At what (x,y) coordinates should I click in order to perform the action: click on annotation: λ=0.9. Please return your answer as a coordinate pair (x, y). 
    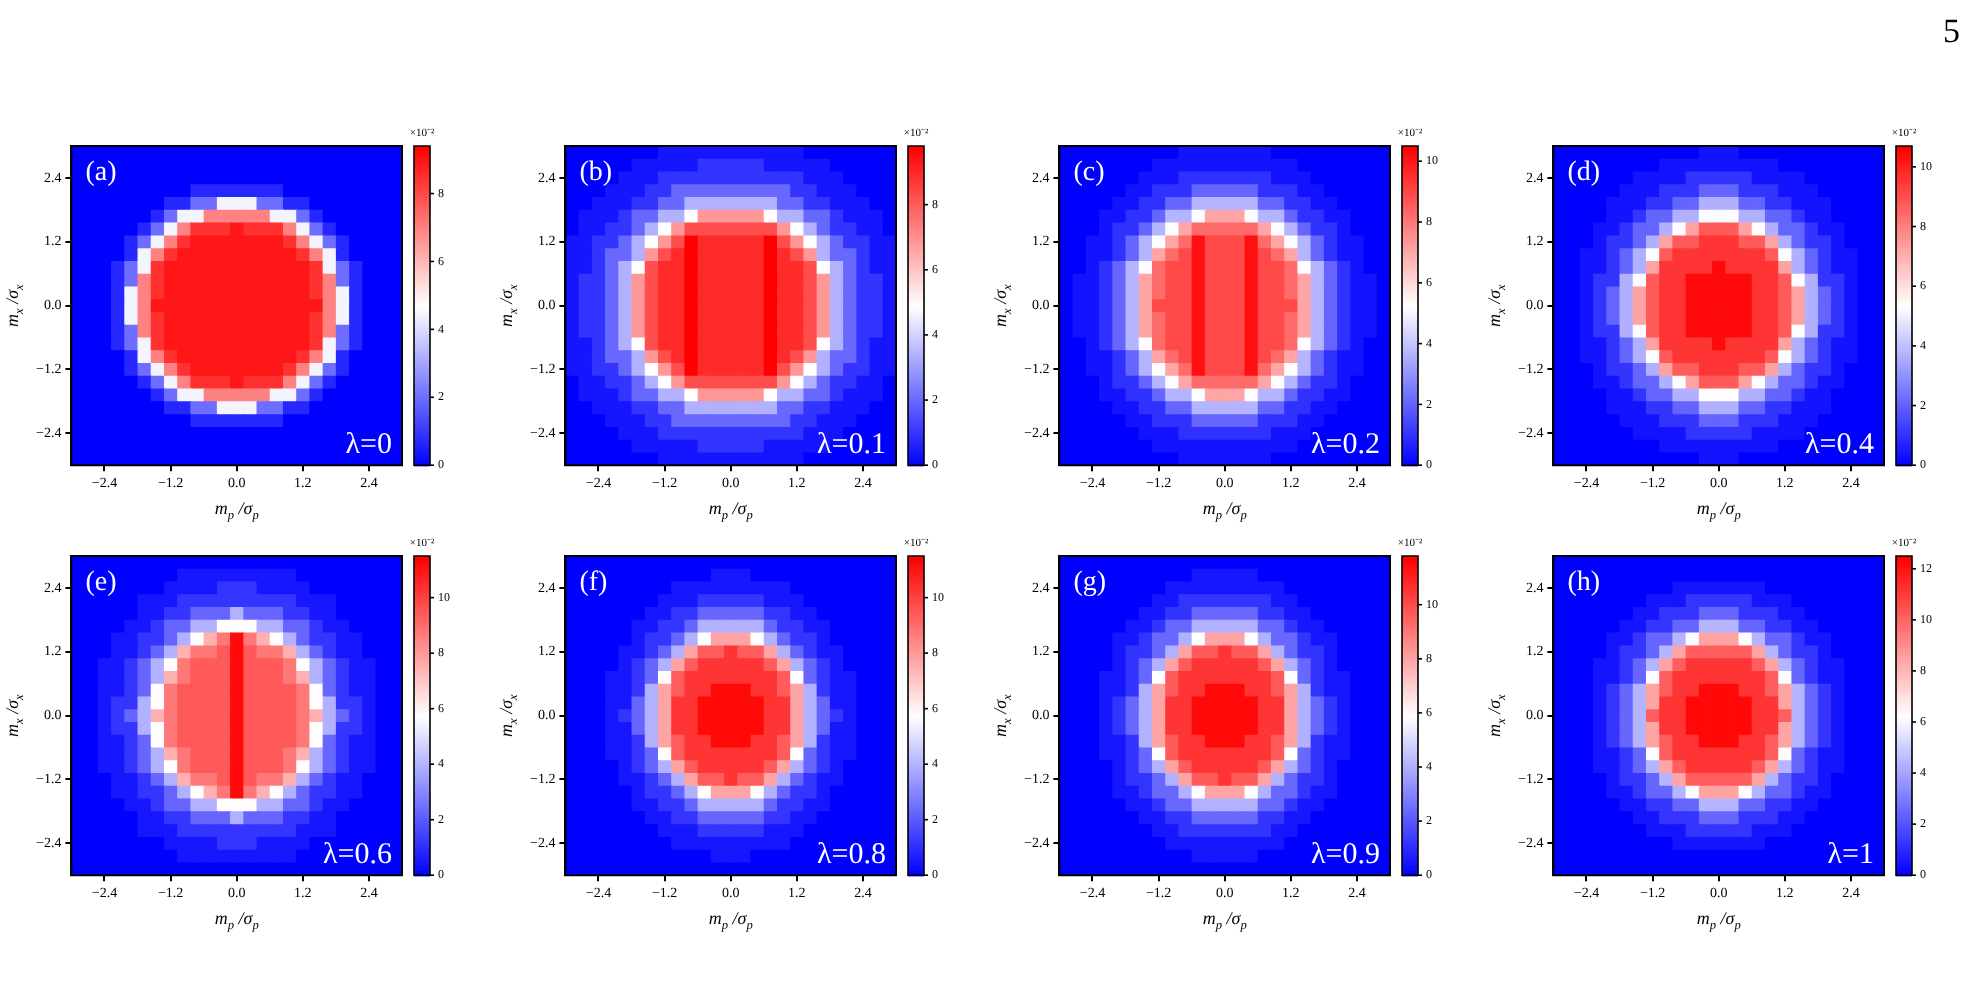
    Looking at the image, I should click on (1345, 855).